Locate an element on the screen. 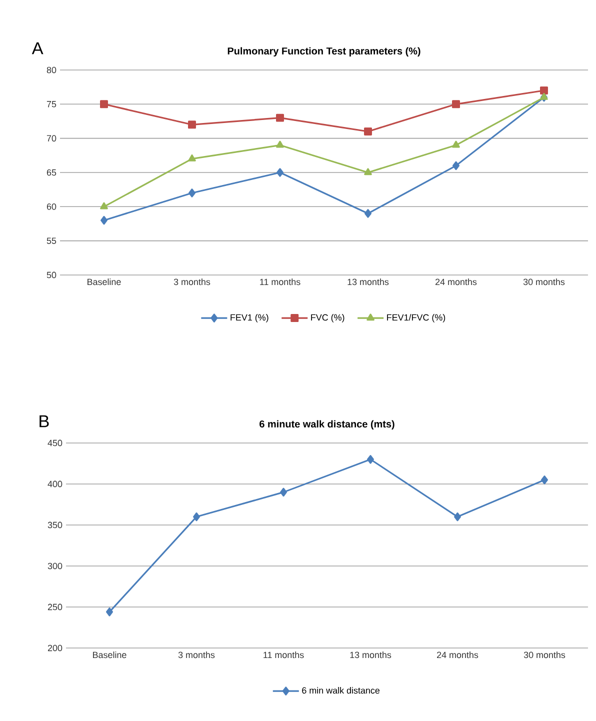  y-tick-label: 200 is located at coordinates (55, 648).